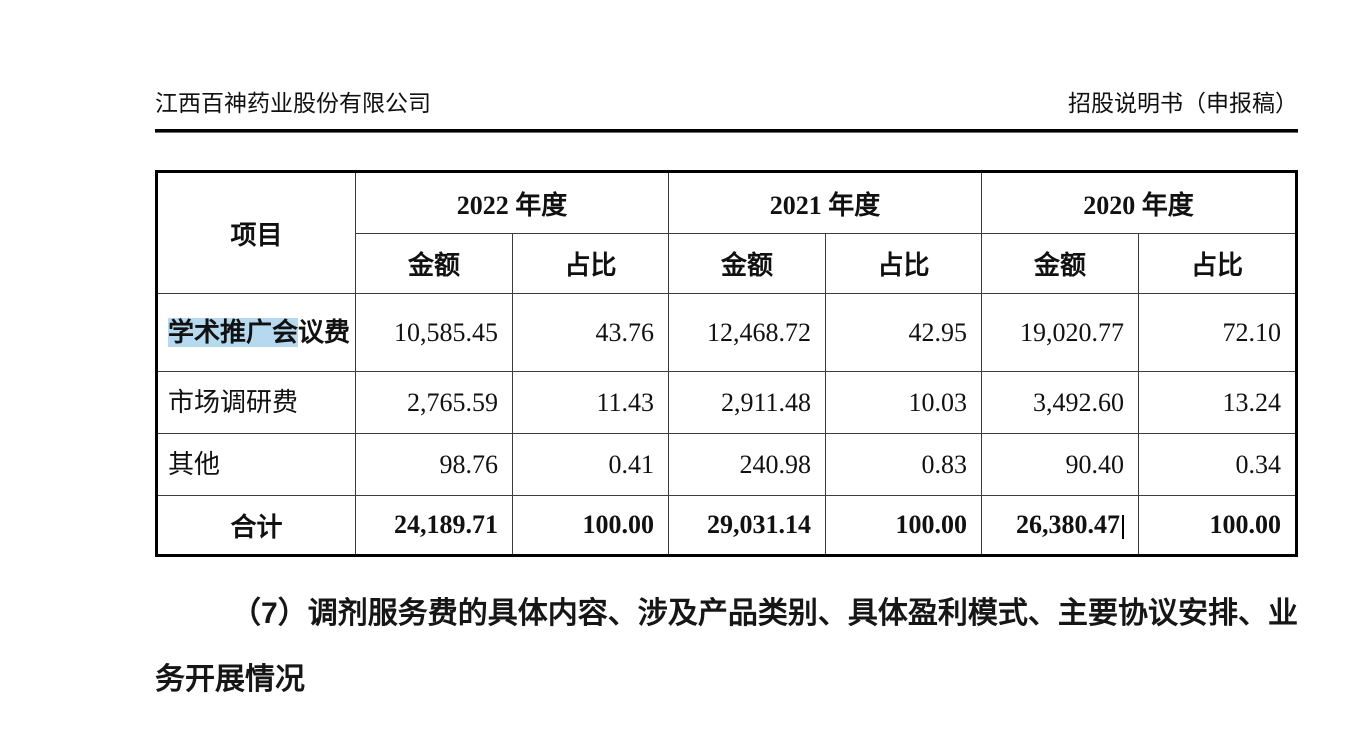 The height and width of the screenshot is (734, 1356). What do you see at coordinates (904, 464) in the screenshot?
I see `cell-2021-share: 0.83` at bounding box center [904, 464].